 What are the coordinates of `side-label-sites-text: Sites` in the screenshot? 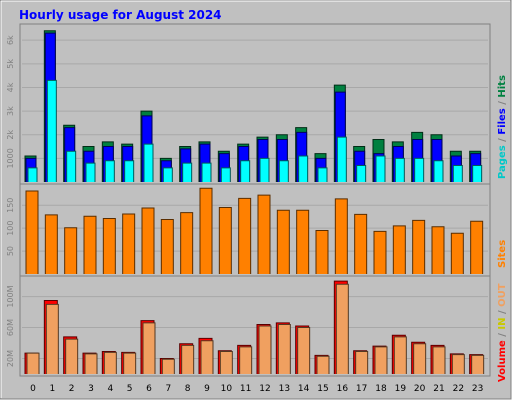 It's located at (502, 254).